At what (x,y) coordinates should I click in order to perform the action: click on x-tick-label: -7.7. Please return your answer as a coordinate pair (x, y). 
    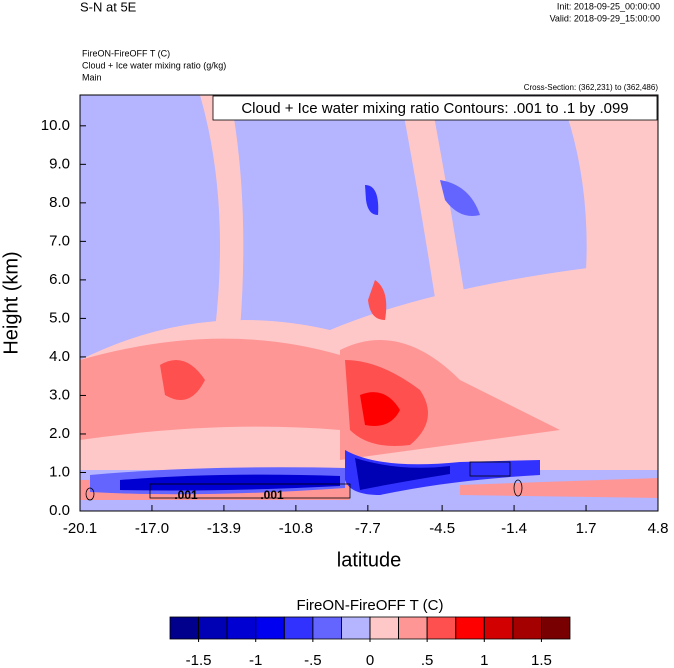
    Looking at the image, I should click on (368, 528).